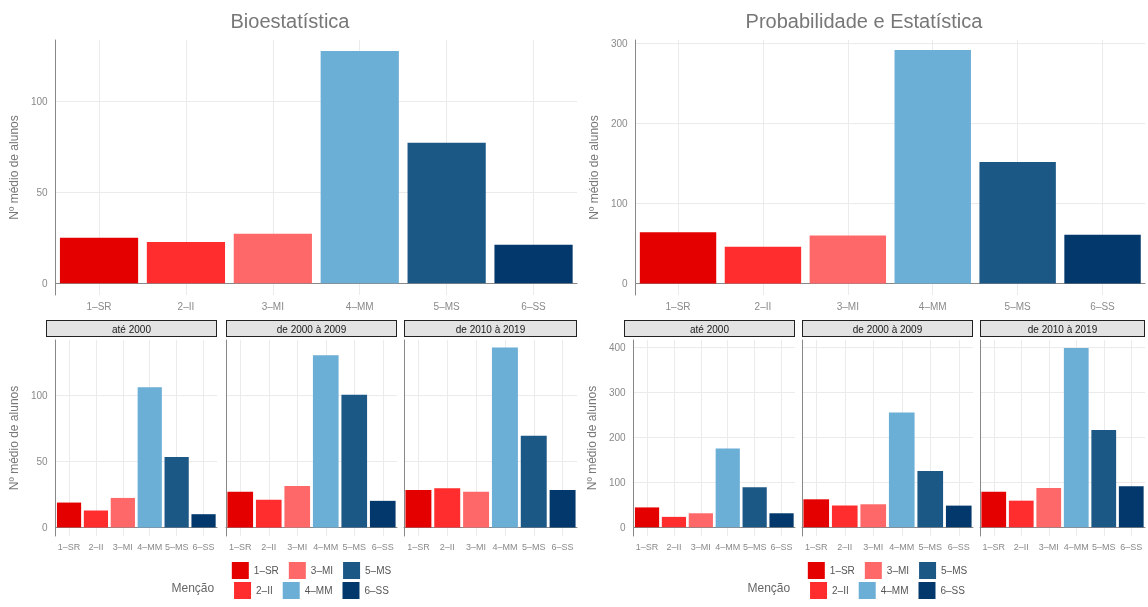  What do you see at coordinates (377, 590) in the screenshot?
I see `legend-label: 6–SS` at bounding box center [377, 590].